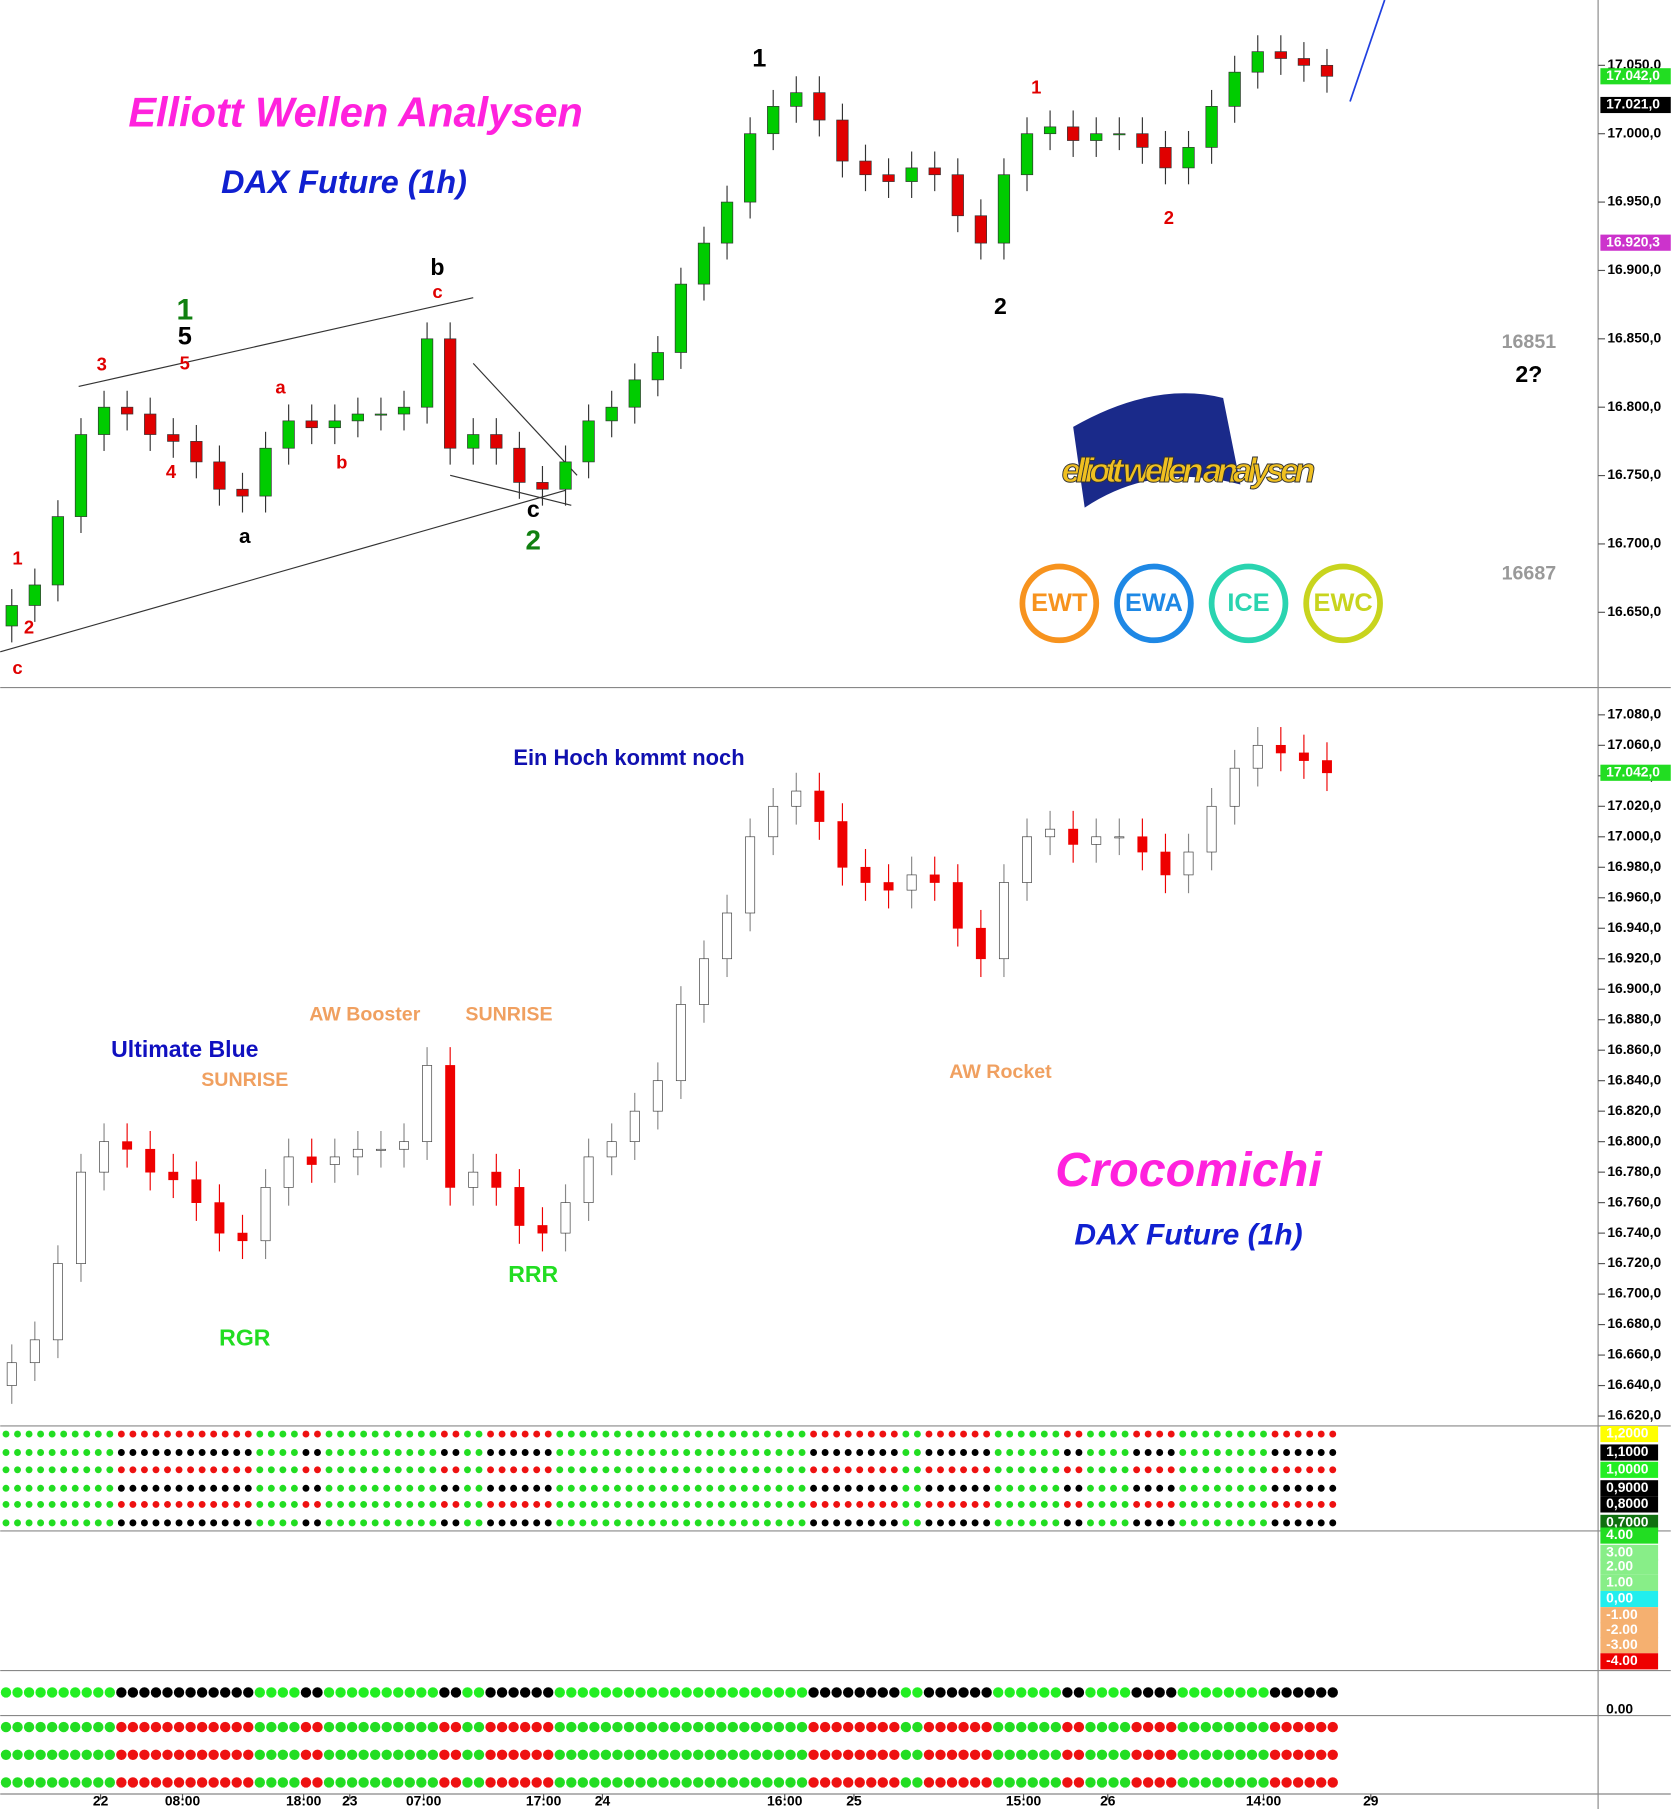 The width and height of the screenshot is (1671, 1814). I want to click on annotation: 2?, so click(1528, 374).